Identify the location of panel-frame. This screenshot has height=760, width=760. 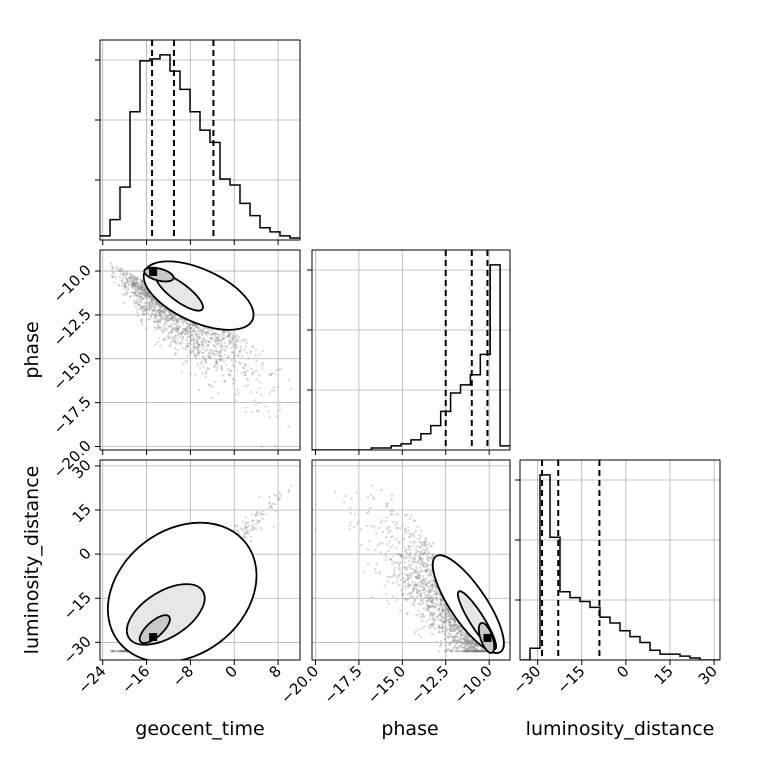
(411, 560).